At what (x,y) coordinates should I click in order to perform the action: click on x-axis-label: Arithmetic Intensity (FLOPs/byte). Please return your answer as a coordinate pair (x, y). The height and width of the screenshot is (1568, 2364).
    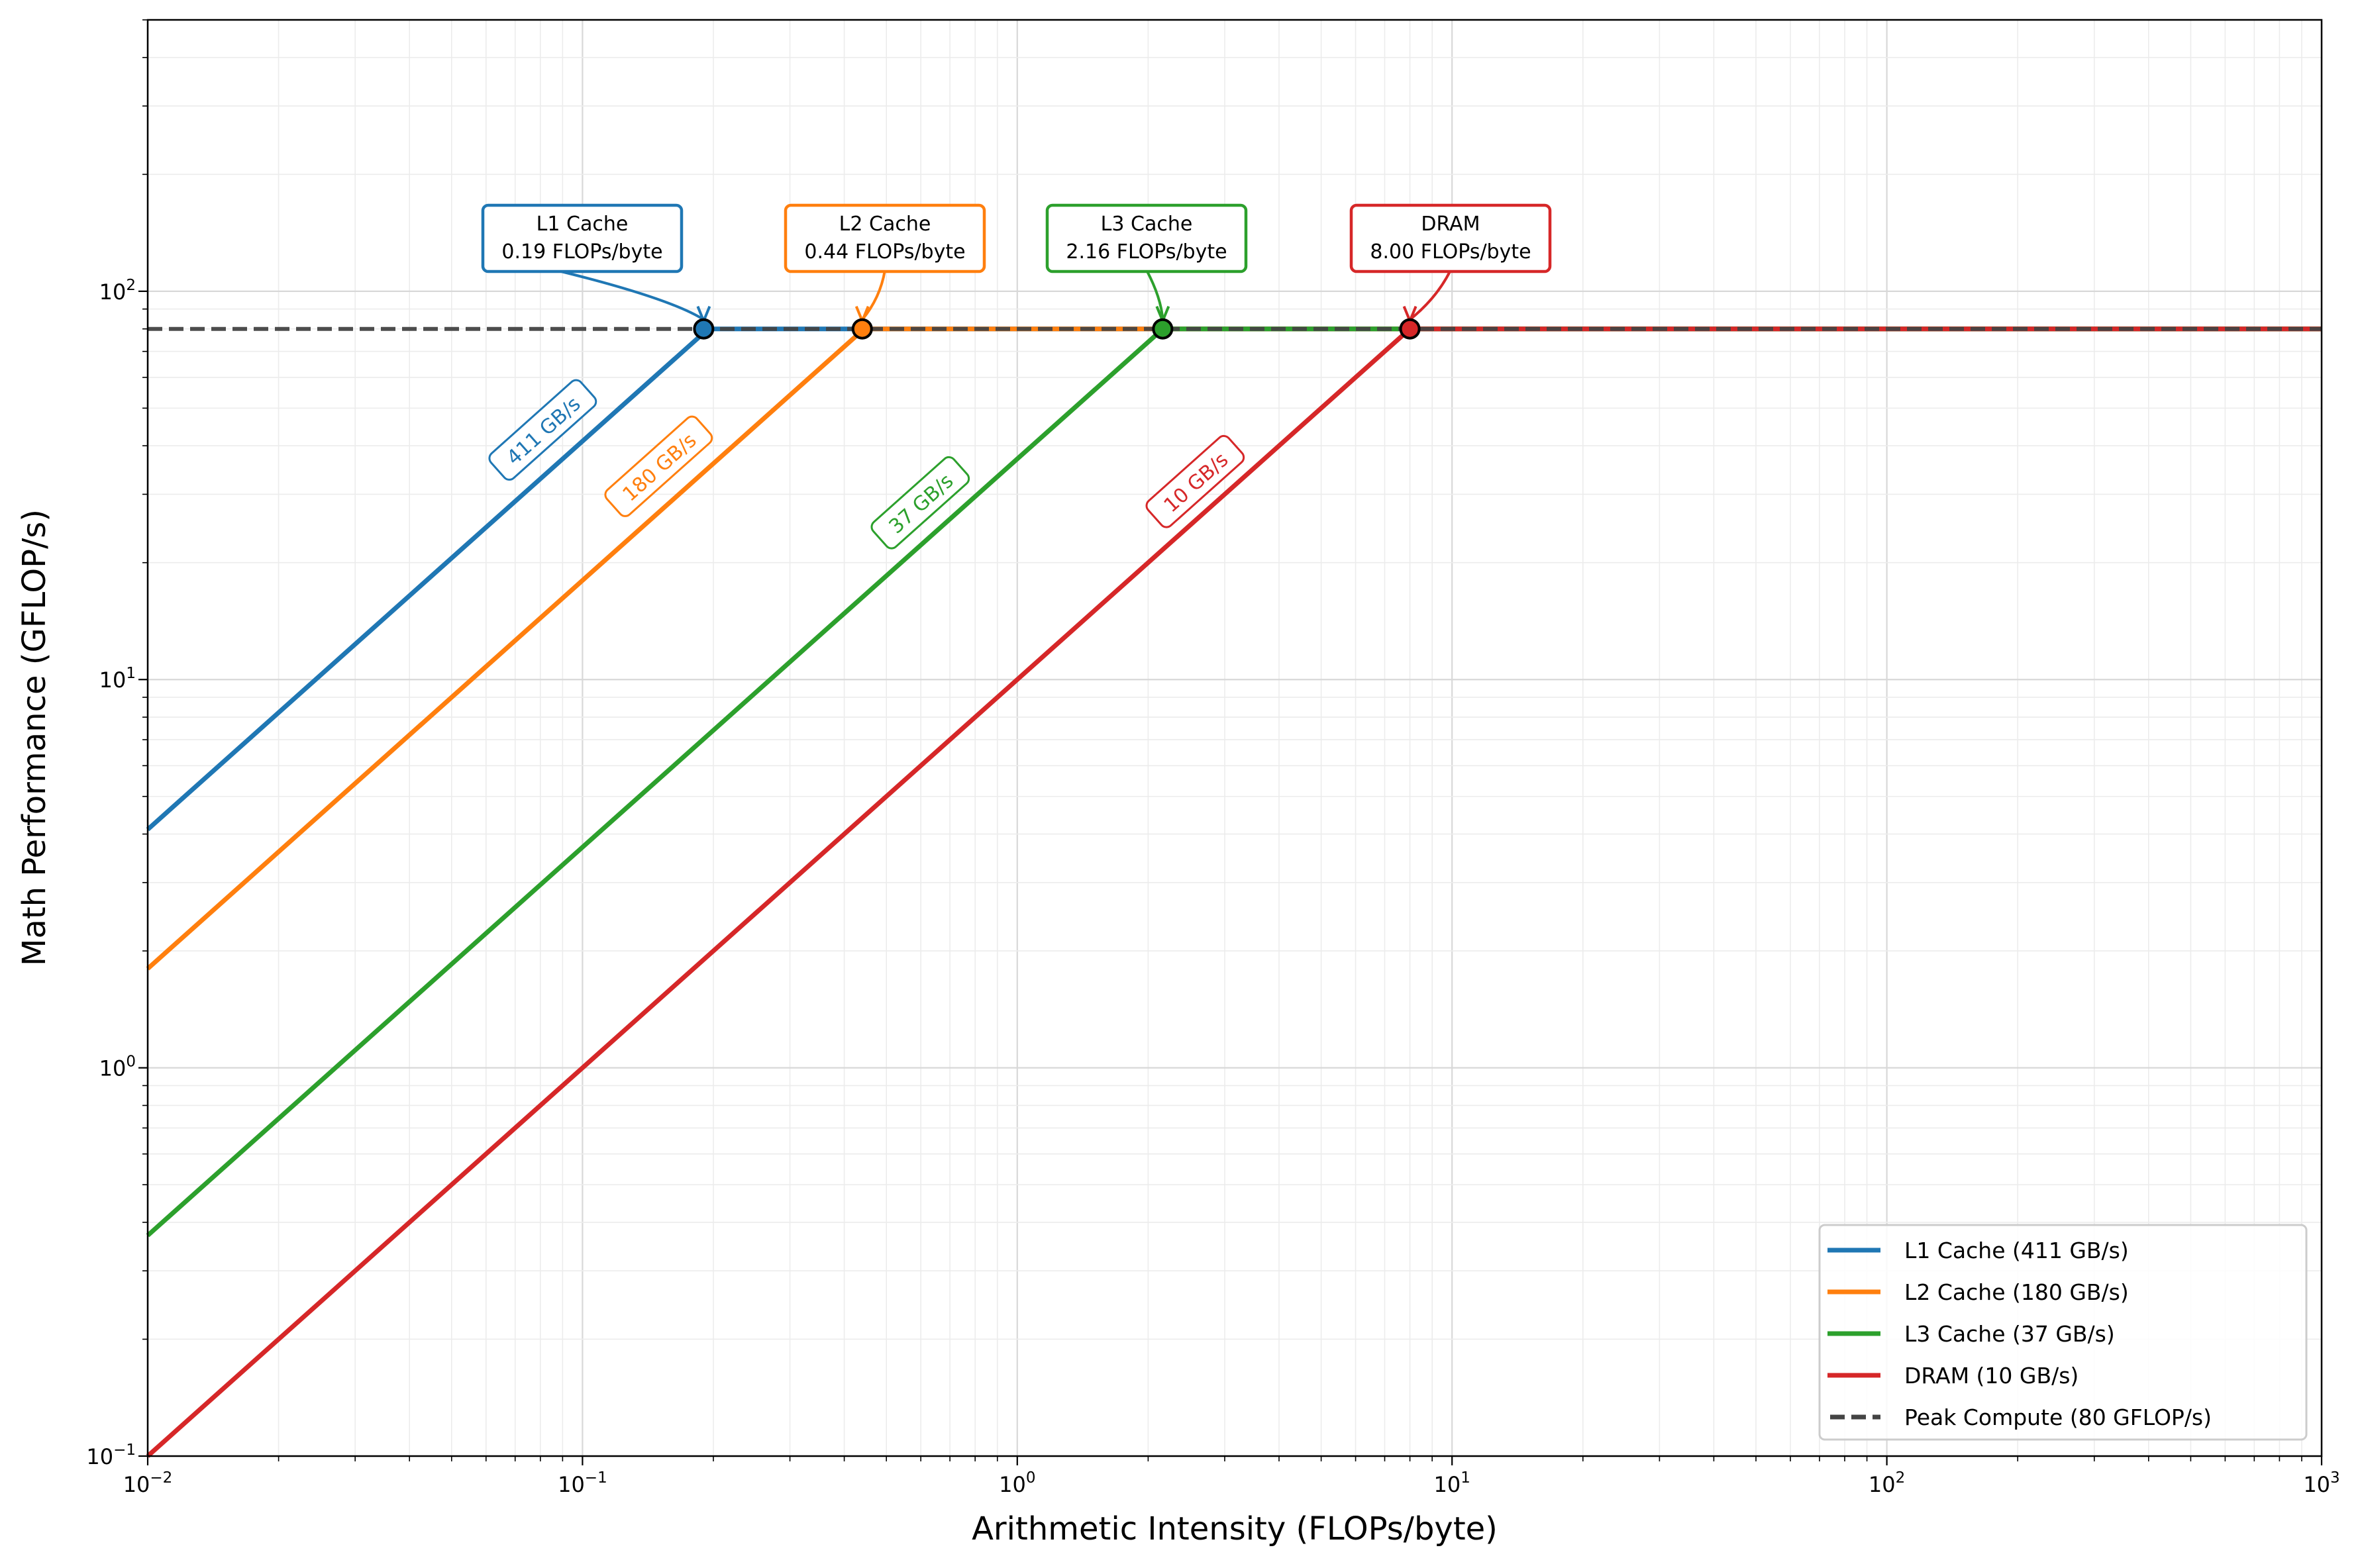
    Looking at the image, I should click on (1235, 1528).